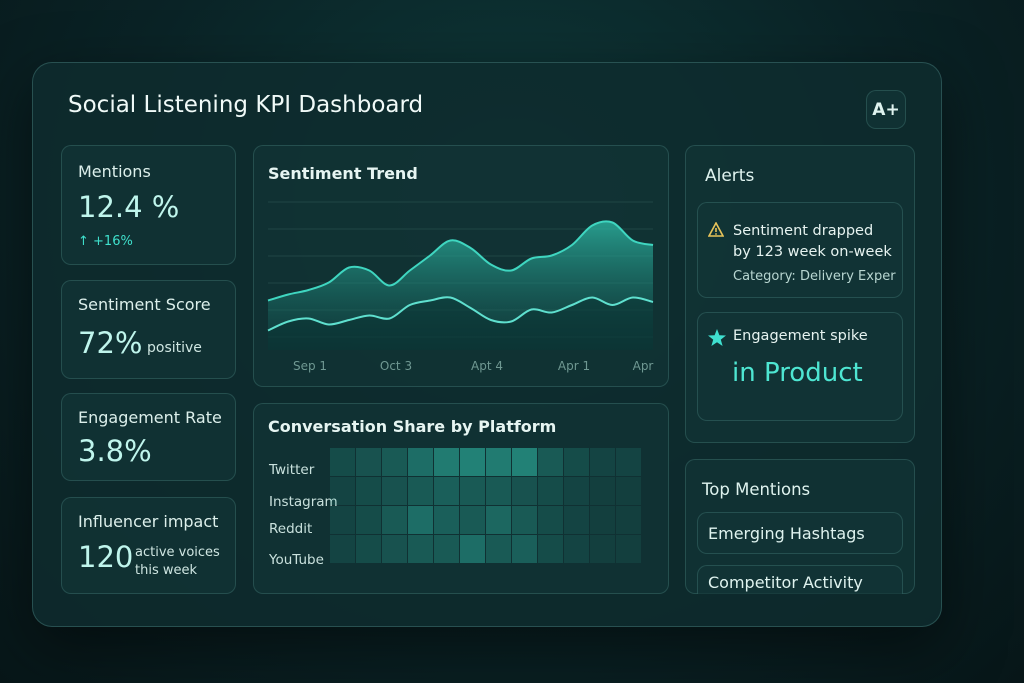 This screenshot has height=683, width=1024. What do you see at coordinates (150, 417) in the screenshot?
I see `kpi-label: Engagement Rate` at bounding box center [150, 417].